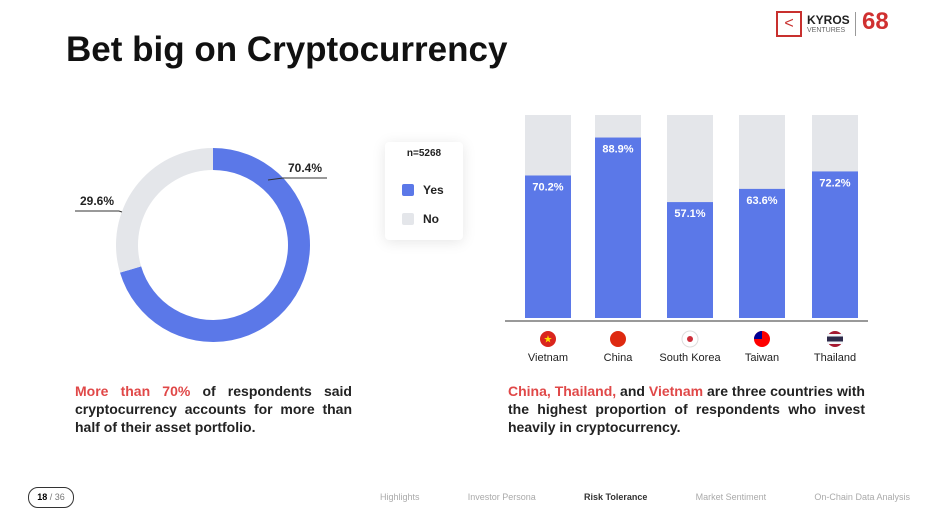 This screenshot has height=516, width=932. Describe the element at coordinates (133, 391) in the screenshot. I see `caption-highlight: More than 70%` at that location.